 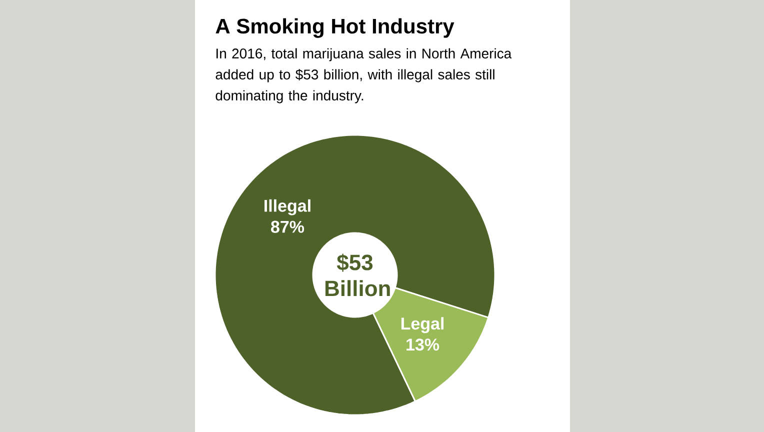 What do you see at coordinates (287, 226) in the screenshot?
I see `data-label: 87%` at bounding box center [287, 226].